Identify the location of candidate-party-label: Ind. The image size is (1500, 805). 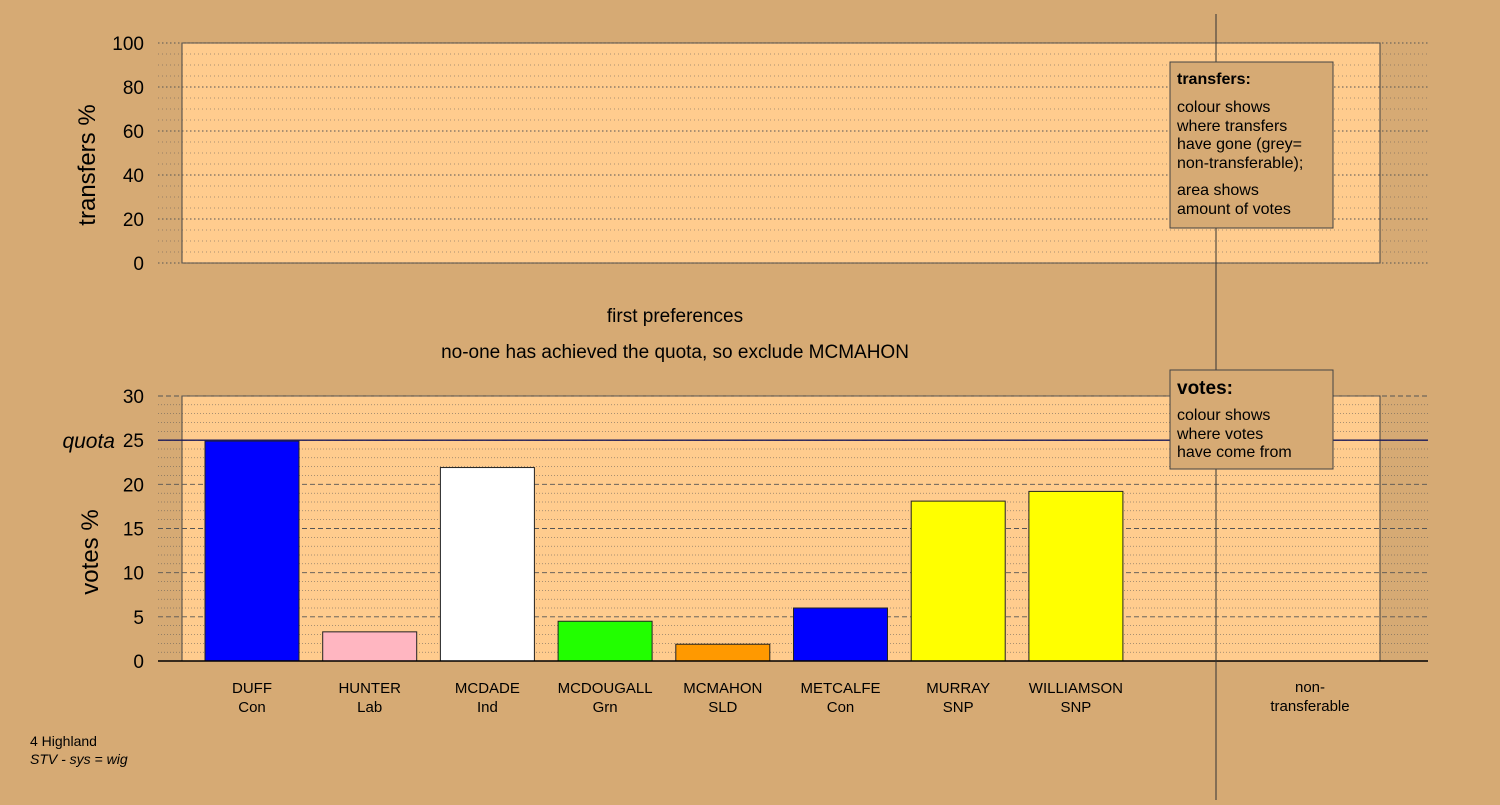
(487, 707).